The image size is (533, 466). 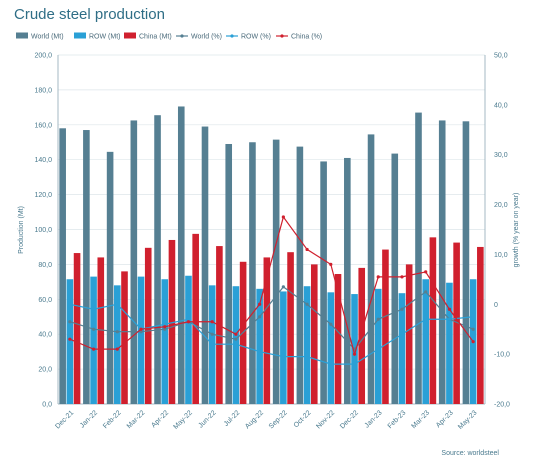 I want to click on y2-tick-label: 40,0, so click(x=501, y=105).